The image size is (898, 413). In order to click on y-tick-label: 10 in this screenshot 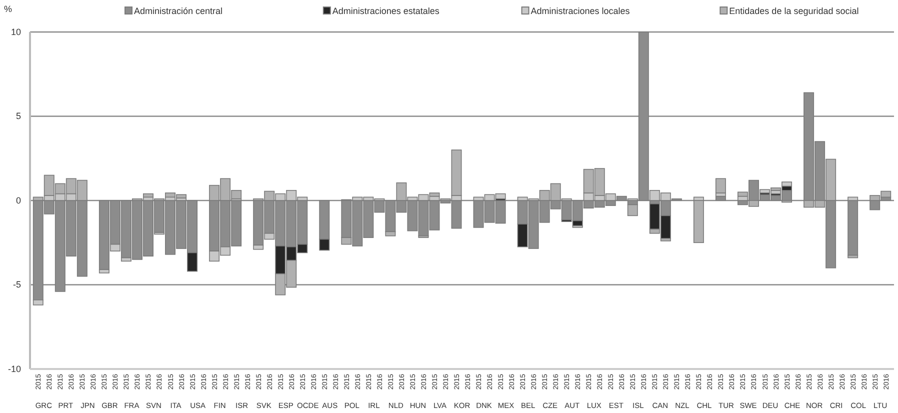, I will do `click(15, 31)`.